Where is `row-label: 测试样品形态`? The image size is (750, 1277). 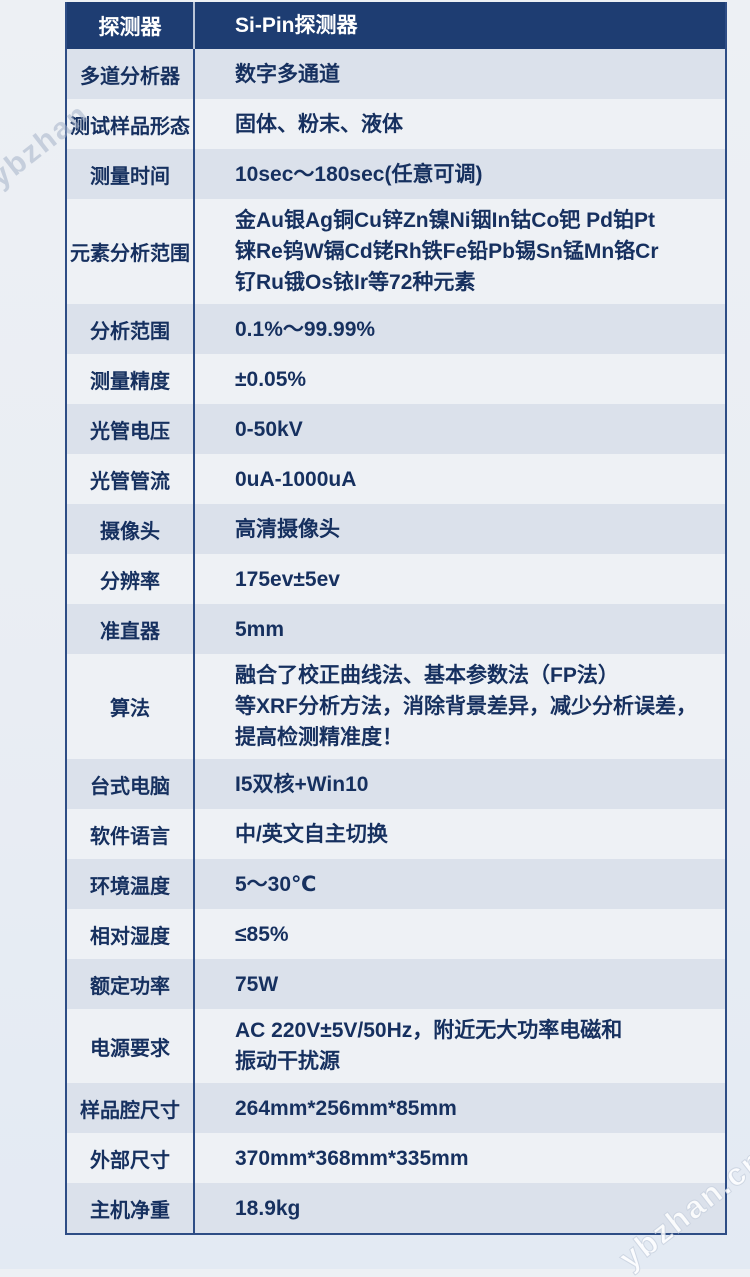
row-label: 测试样品形态 is located at coordinates (131, 124).